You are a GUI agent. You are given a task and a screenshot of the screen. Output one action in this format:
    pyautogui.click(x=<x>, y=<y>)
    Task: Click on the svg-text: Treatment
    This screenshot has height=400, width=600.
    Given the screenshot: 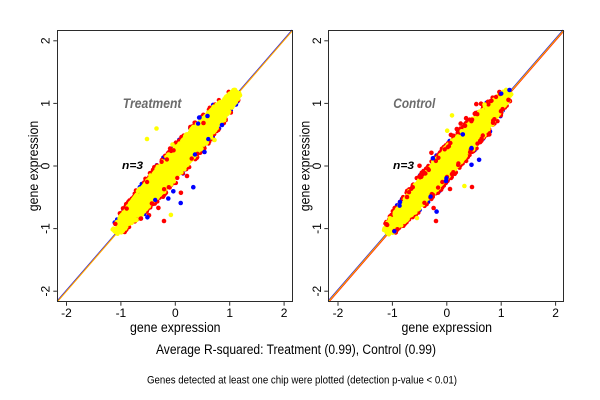 What is the action you would take?
    pyautogui.click(x=153, y=103)
    